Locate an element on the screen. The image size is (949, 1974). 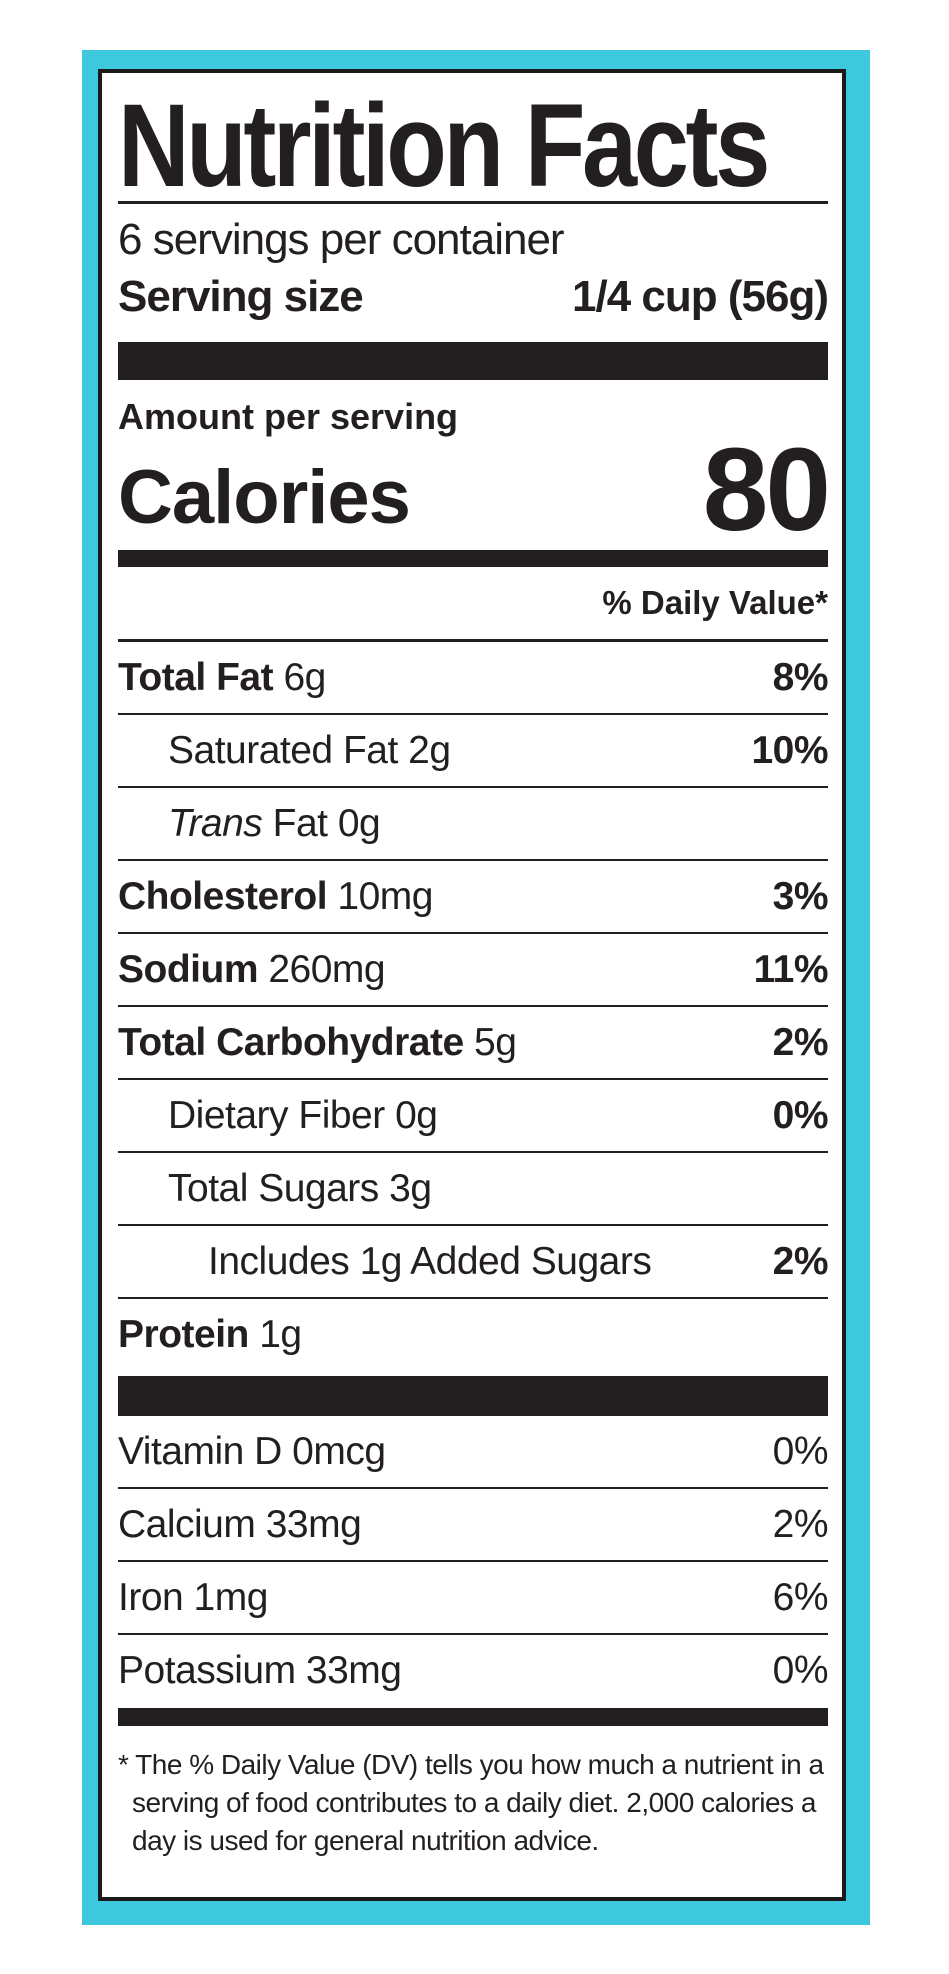
serving-size-label: Serving size is located at coordinates (241, 296).